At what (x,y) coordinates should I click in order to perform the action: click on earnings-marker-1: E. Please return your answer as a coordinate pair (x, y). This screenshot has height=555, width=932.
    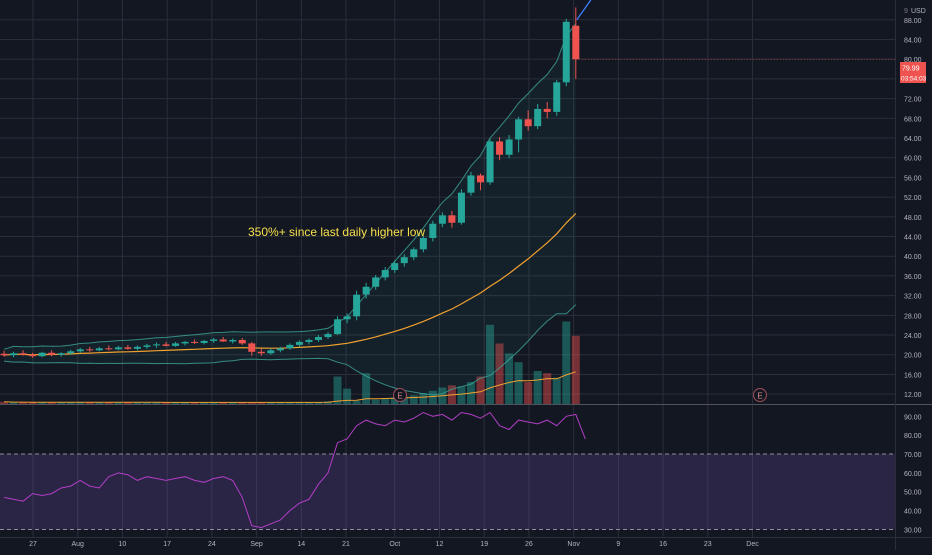
    Looking at the image, I should click on (400, 395).